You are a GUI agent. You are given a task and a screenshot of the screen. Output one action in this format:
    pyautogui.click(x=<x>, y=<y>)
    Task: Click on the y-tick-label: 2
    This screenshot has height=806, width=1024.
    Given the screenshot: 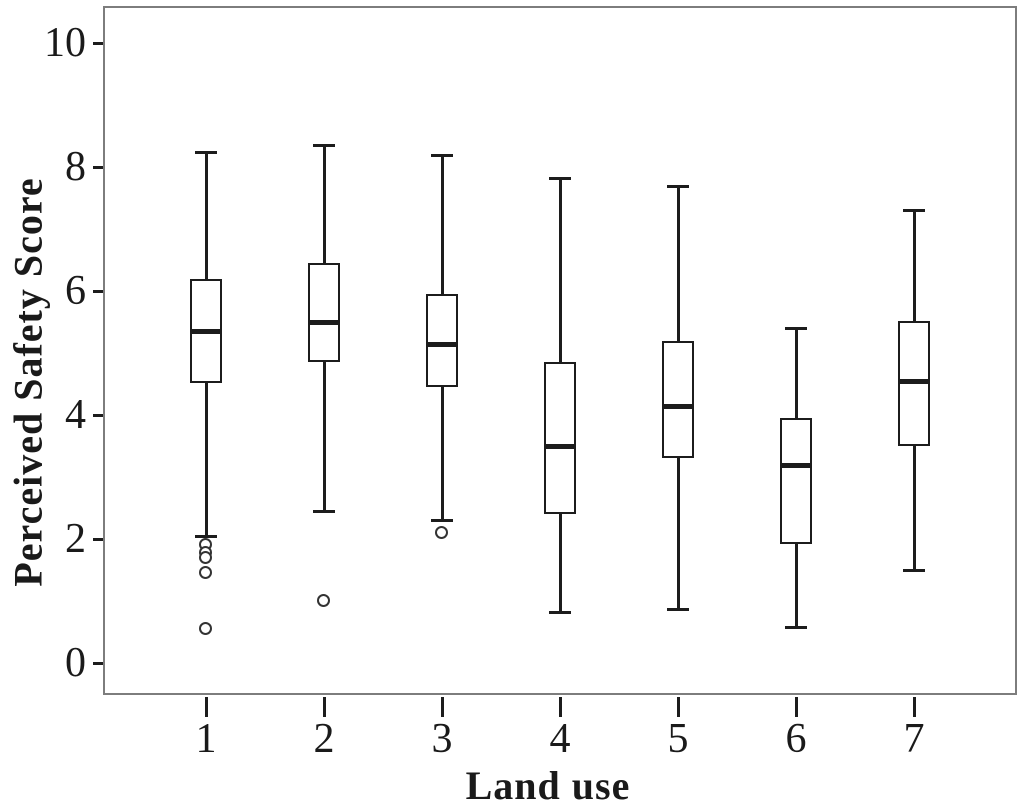 What is the action you would take?
    pyautogui.click(x=75, y=539)
    